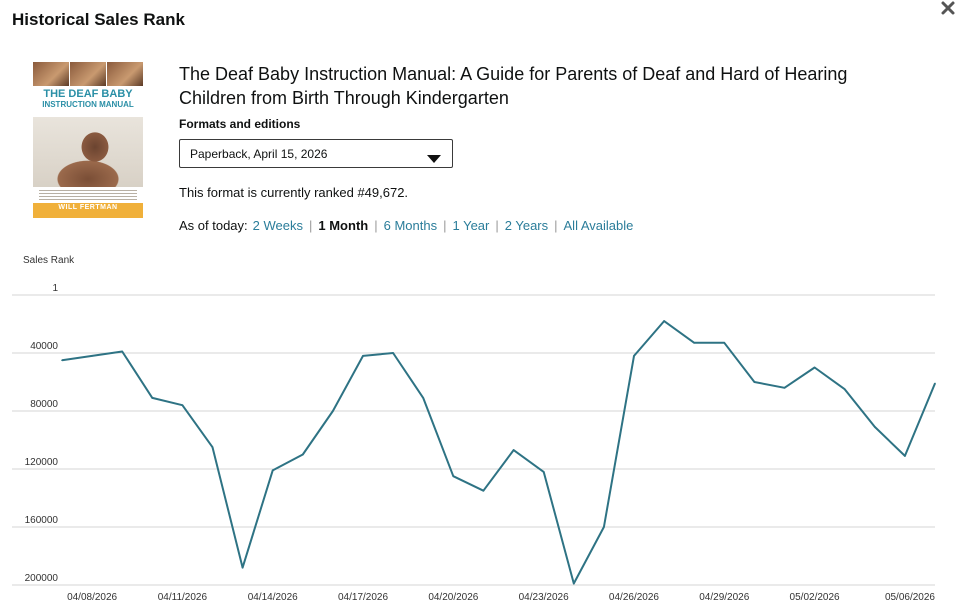 The width and height of the screenshot is (960, 615). Describe the element at coordinates (948, 8) in the screenshot. I see `close-icon` at that location.